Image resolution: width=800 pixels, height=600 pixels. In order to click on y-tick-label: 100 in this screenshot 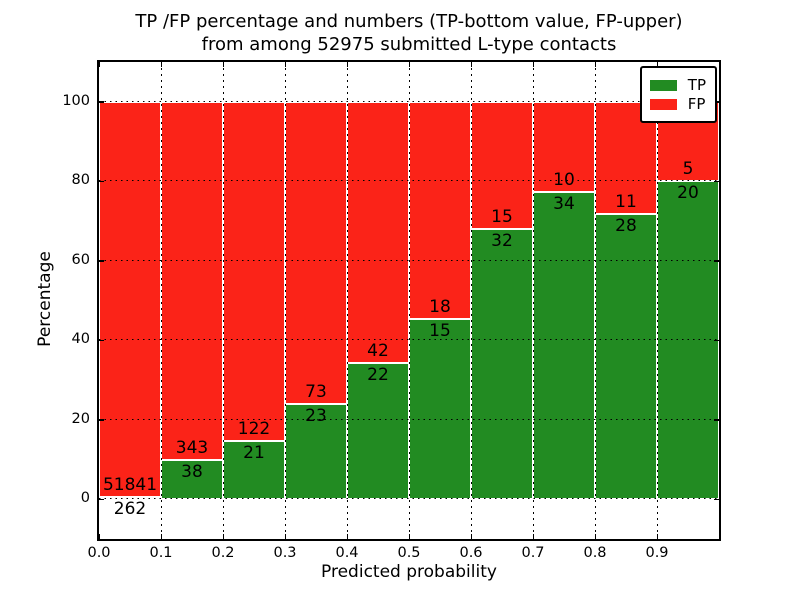, I will do `click(76, 100)`.